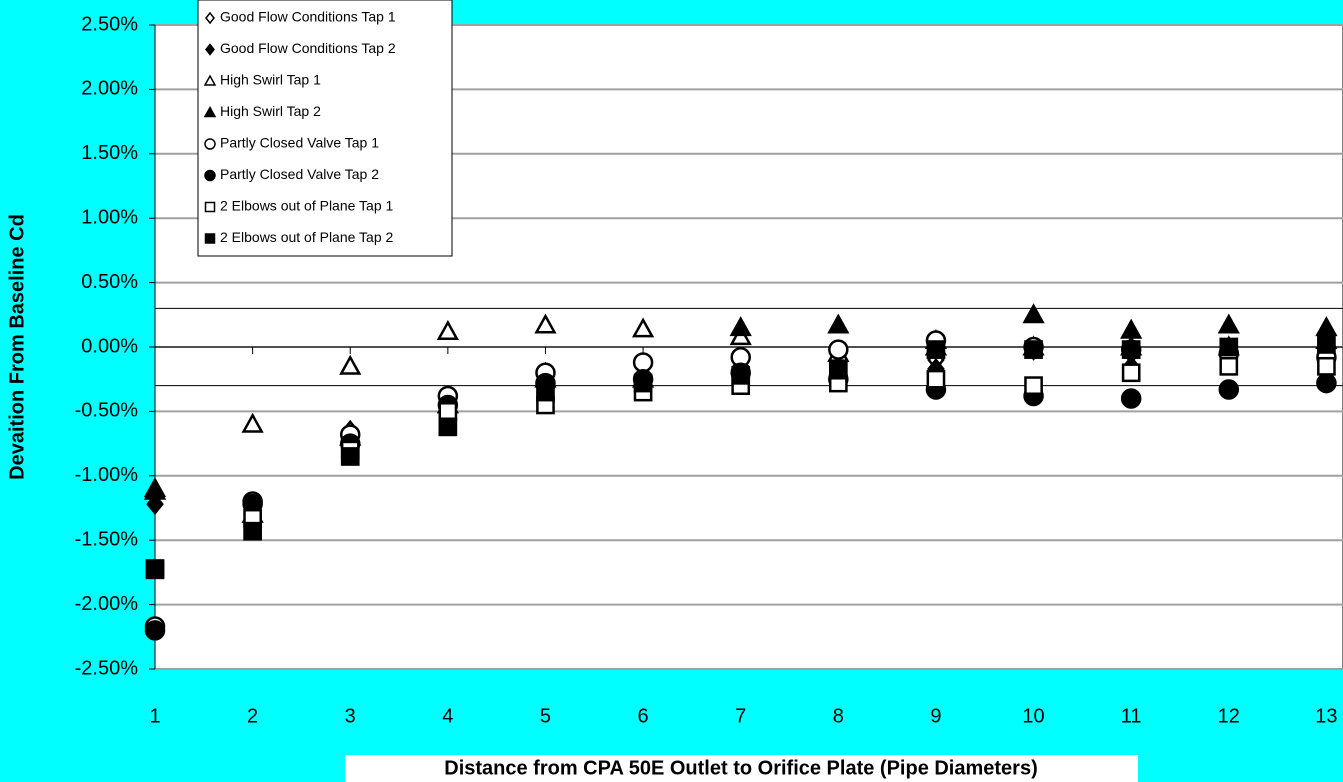 This screenshot has height=782, width=1343. I want to click on x-tick-label: 7, so click(740, 716).